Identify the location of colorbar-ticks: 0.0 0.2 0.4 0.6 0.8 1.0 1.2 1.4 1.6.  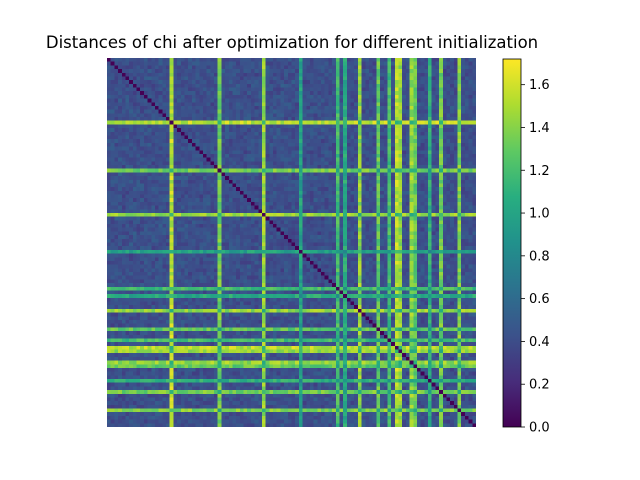
(535, 257).